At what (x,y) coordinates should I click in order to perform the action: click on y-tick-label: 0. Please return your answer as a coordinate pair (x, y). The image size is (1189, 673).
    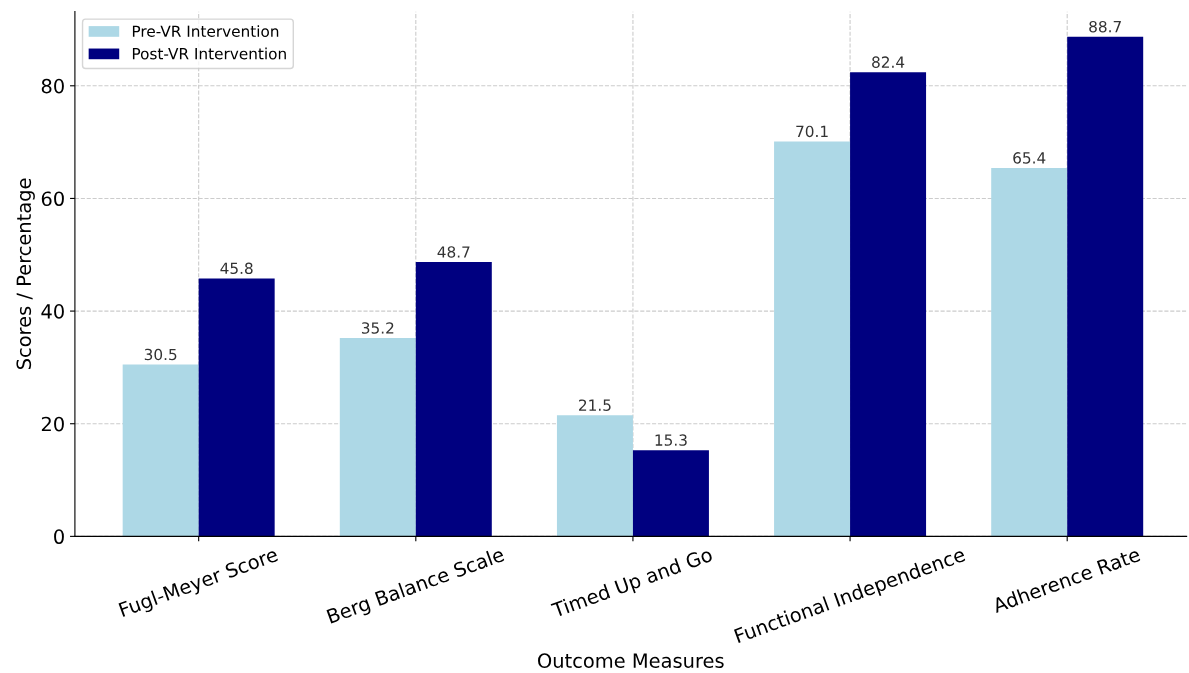
    Looking at the image, I should click on (59, 537).